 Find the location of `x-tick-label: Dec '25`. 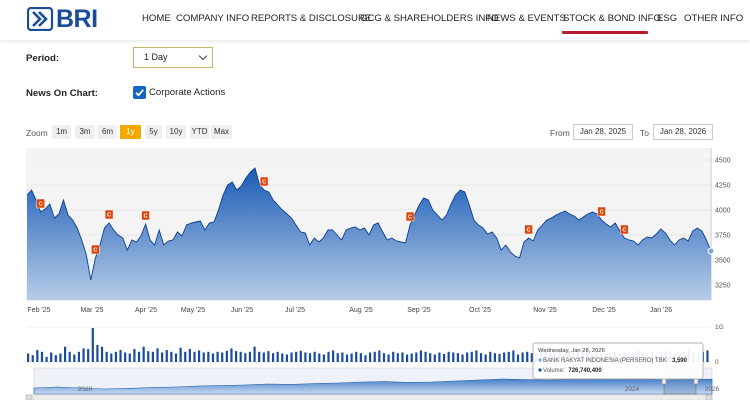

x-tick-label: Dec '25 is located at coordinates (604, 310).